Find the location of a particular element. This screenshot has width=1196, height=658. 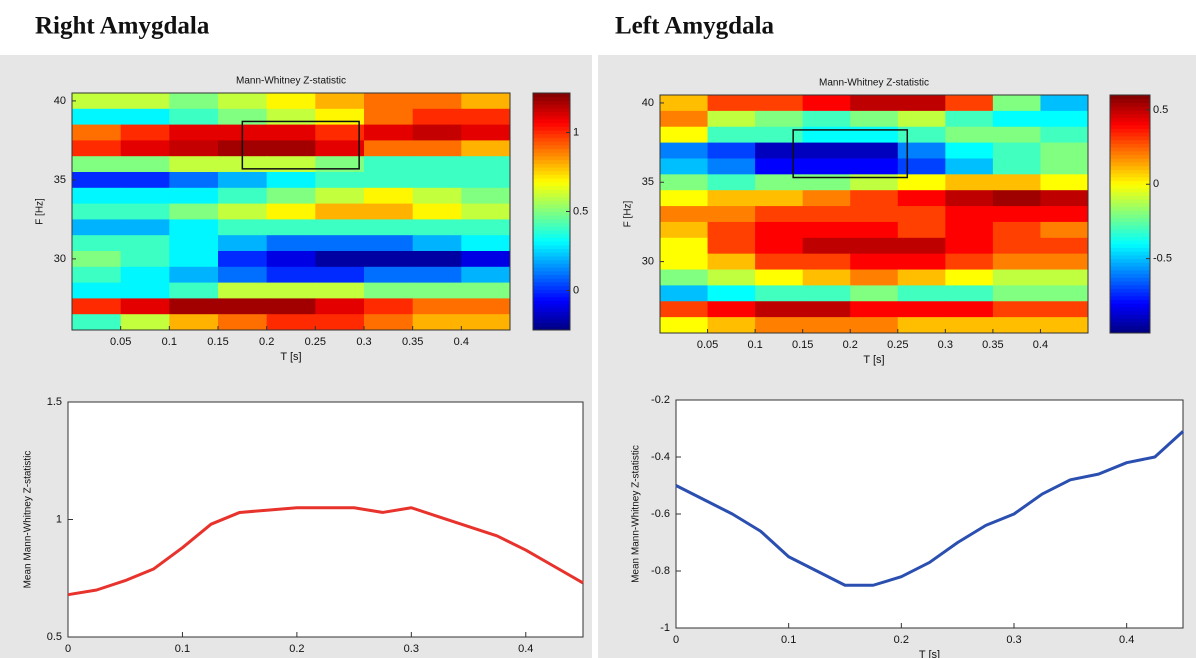

y-tick-label: -0.4 is located at coordinates (660, 457).